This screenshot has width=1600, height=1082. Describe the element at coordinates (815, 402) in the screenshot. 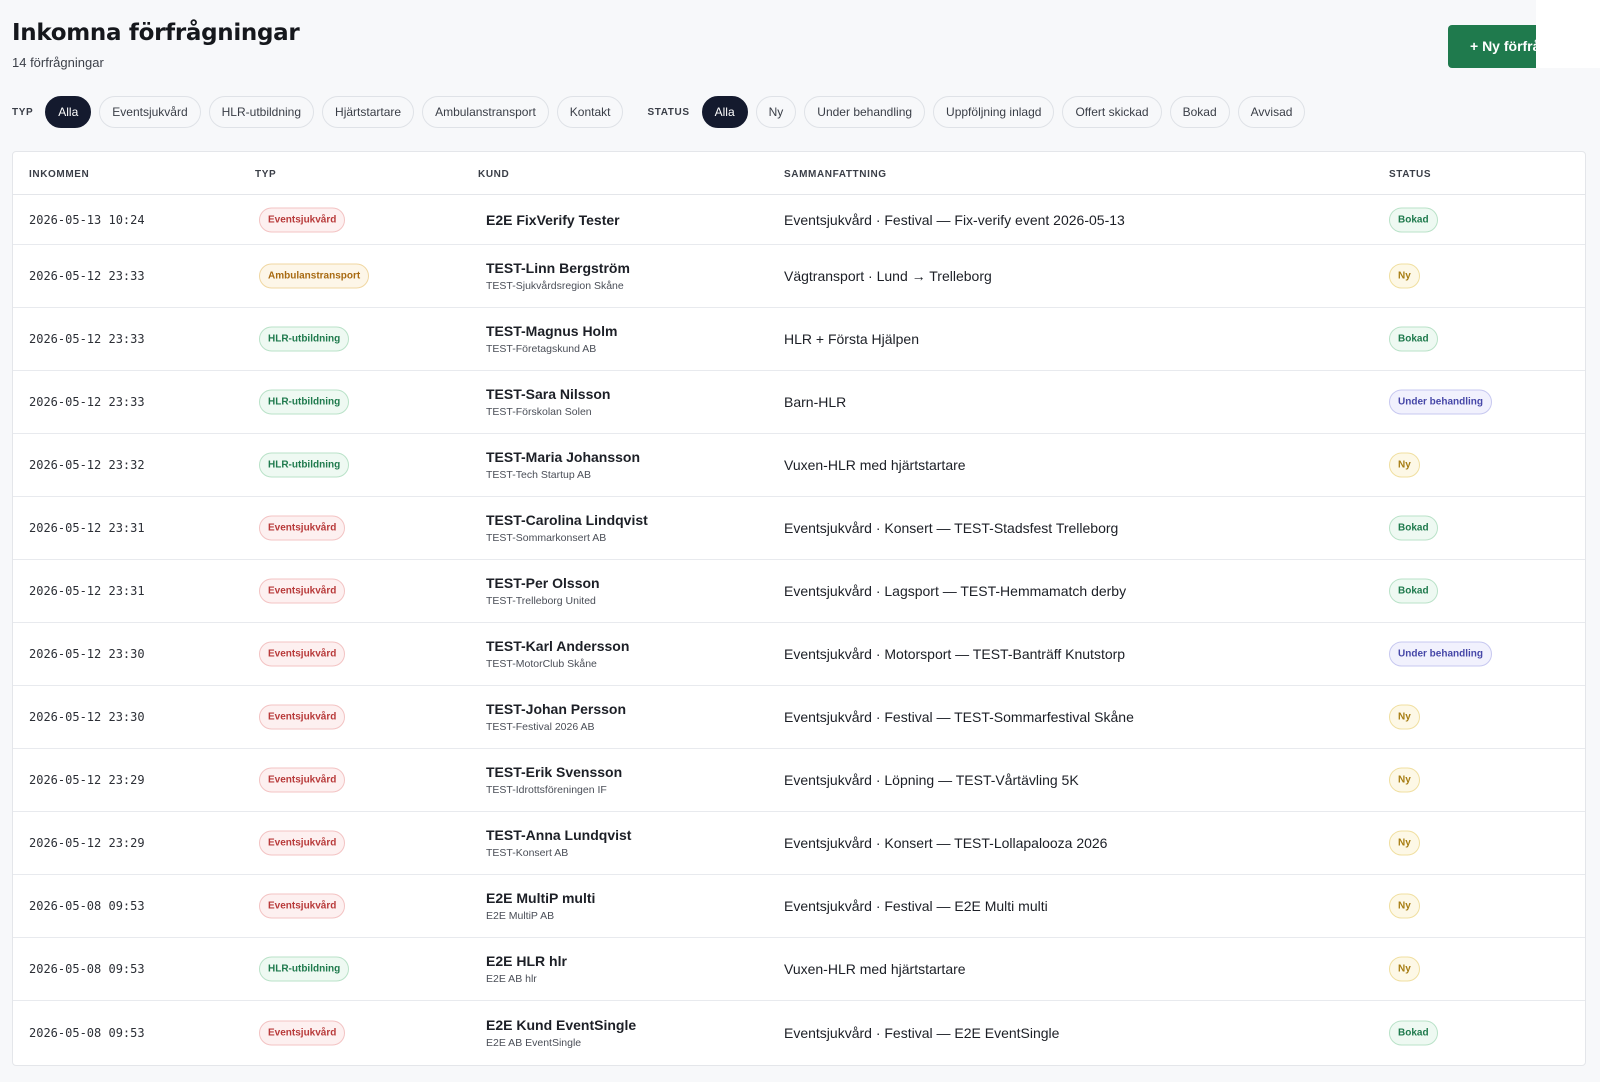

I see `summary: Barn-HLR` at that location.